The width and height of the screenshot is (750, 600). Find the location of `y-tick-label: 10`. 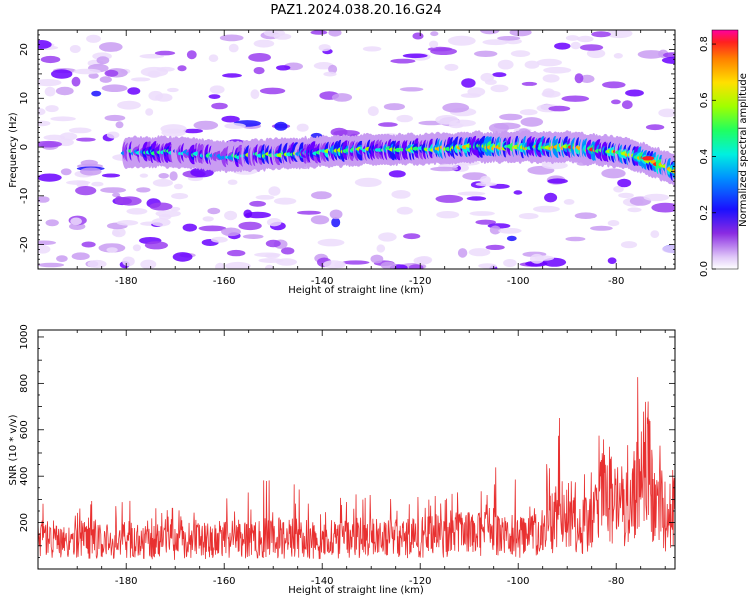

y-tick-label: 10 is located at coordinates (24, 98).